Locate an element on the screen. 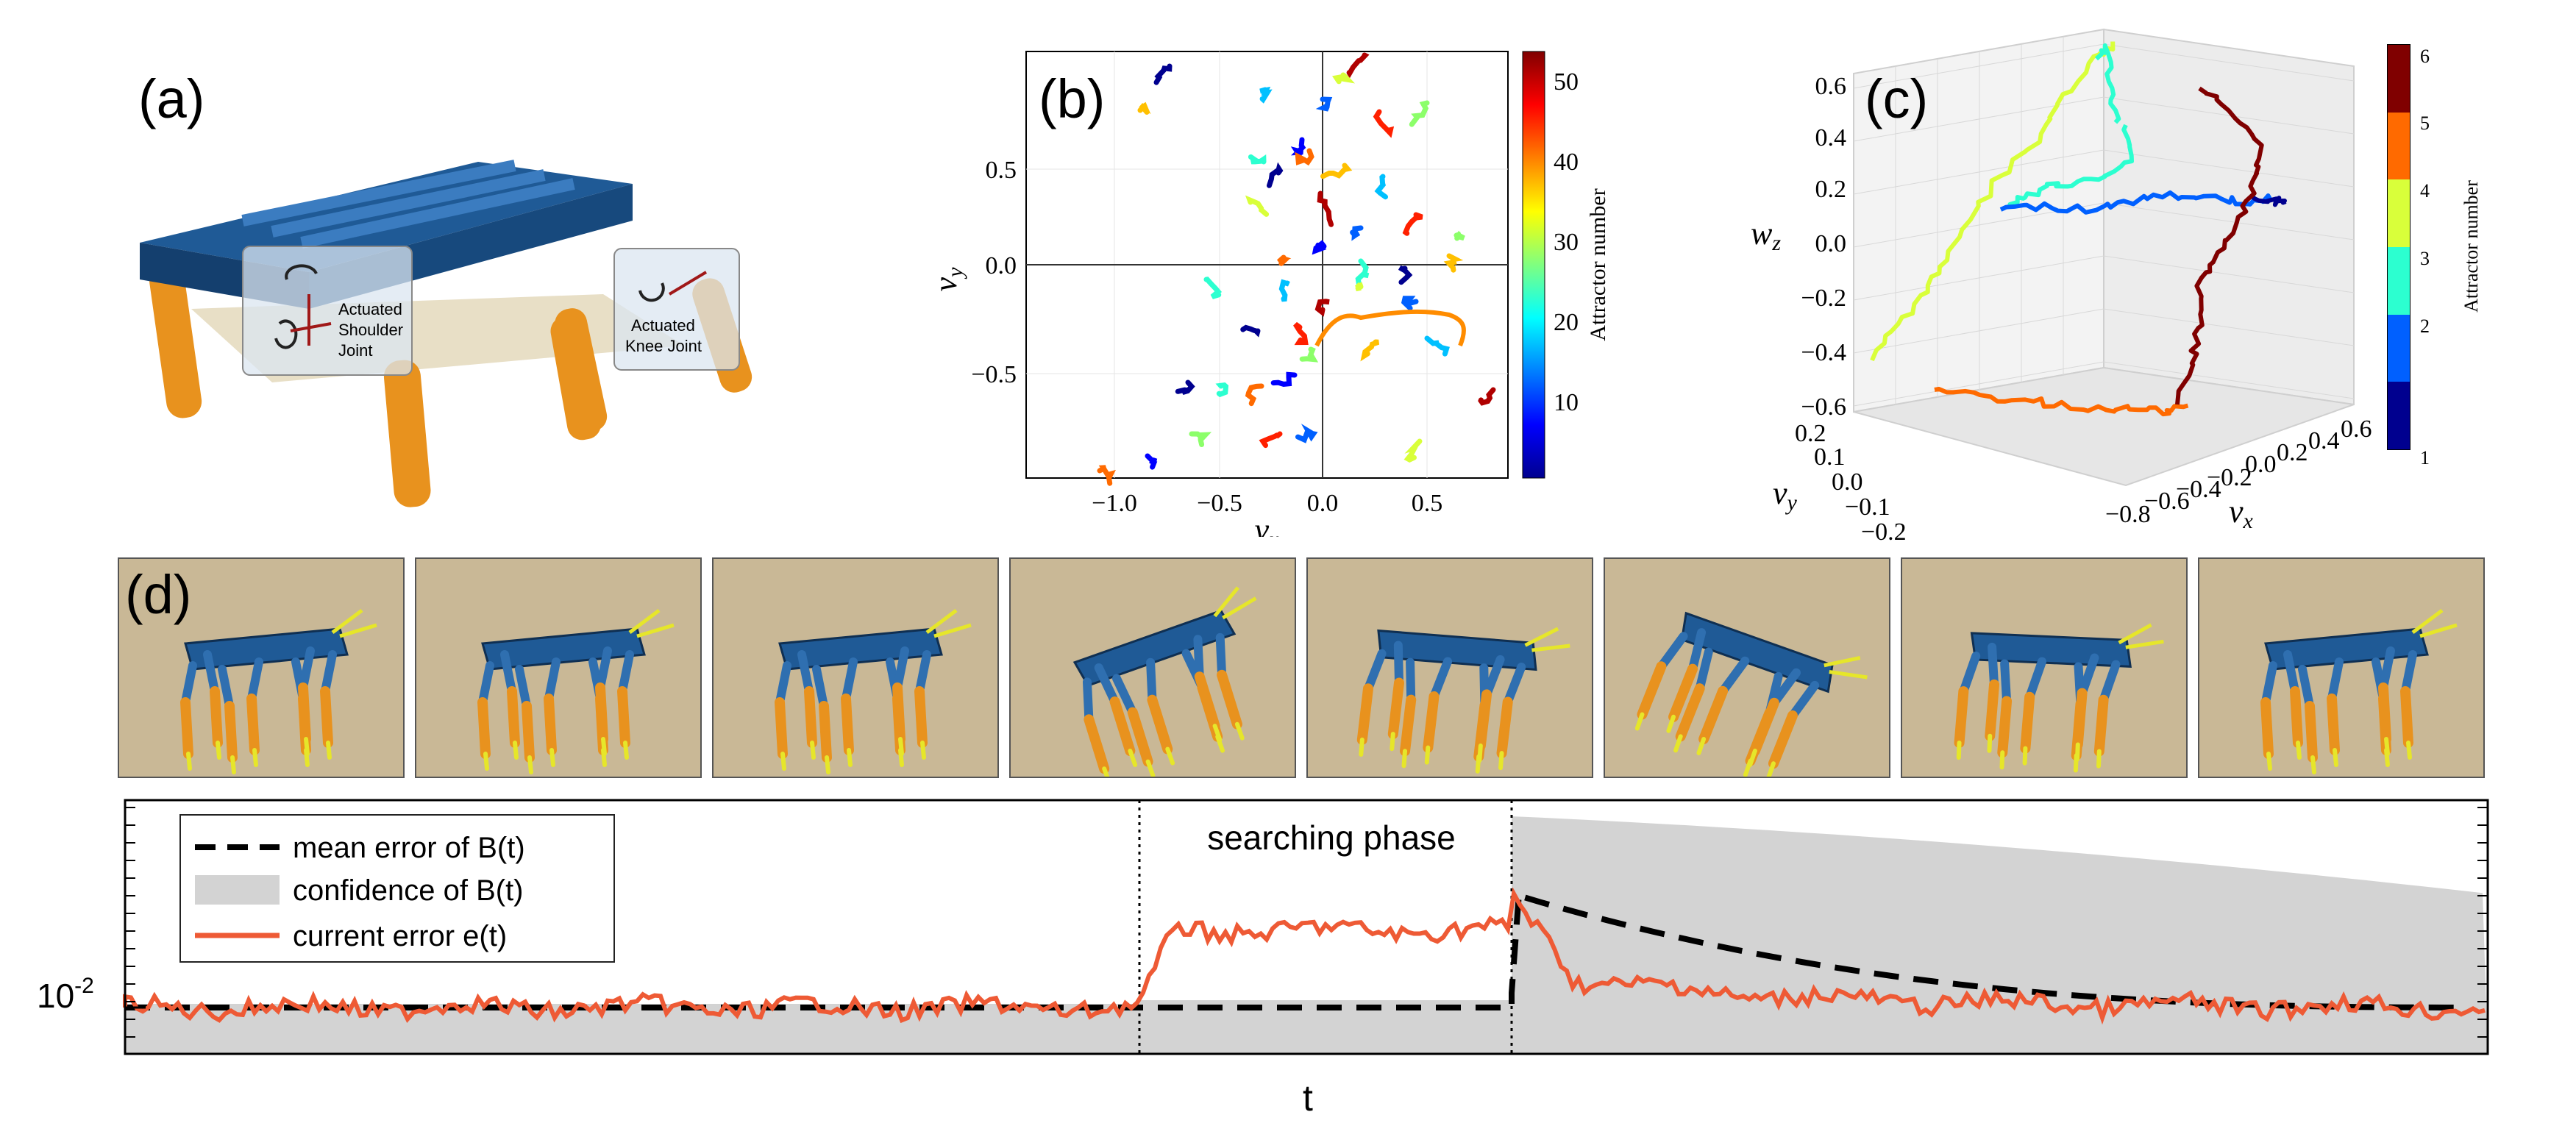  c-ytick: −0.2 is located at coordinates (1884, 531).